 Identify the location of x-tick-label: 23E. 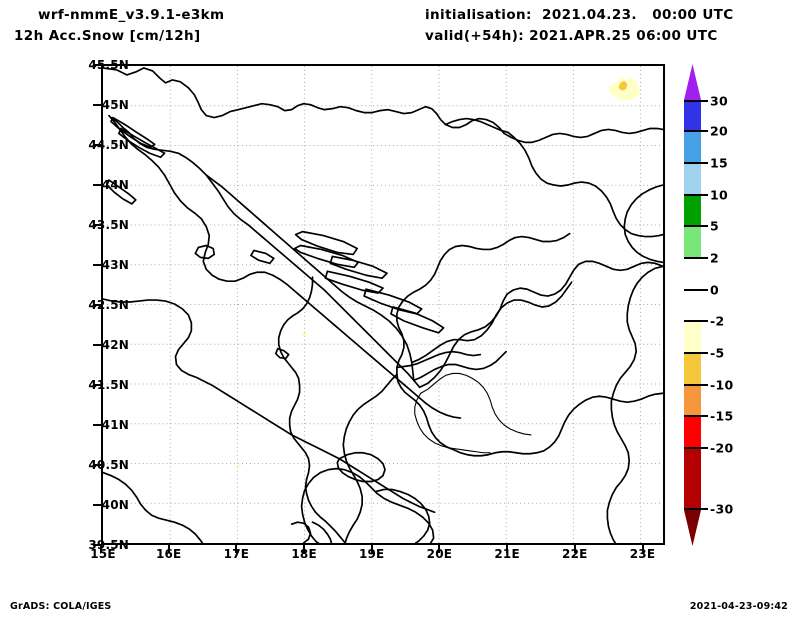
(642, 554).